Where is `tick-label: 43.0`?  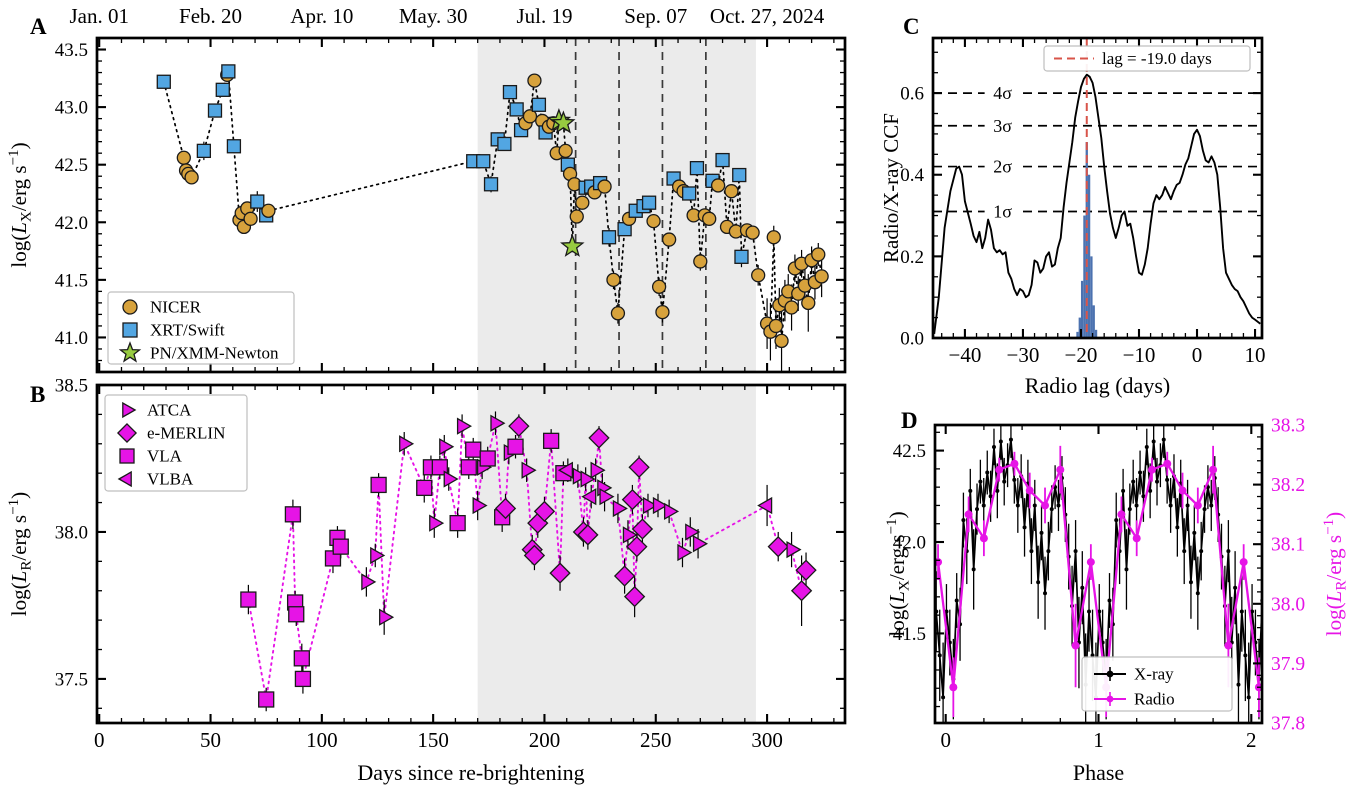
tick-label: 43.0 is located at coordinates (71, 108).